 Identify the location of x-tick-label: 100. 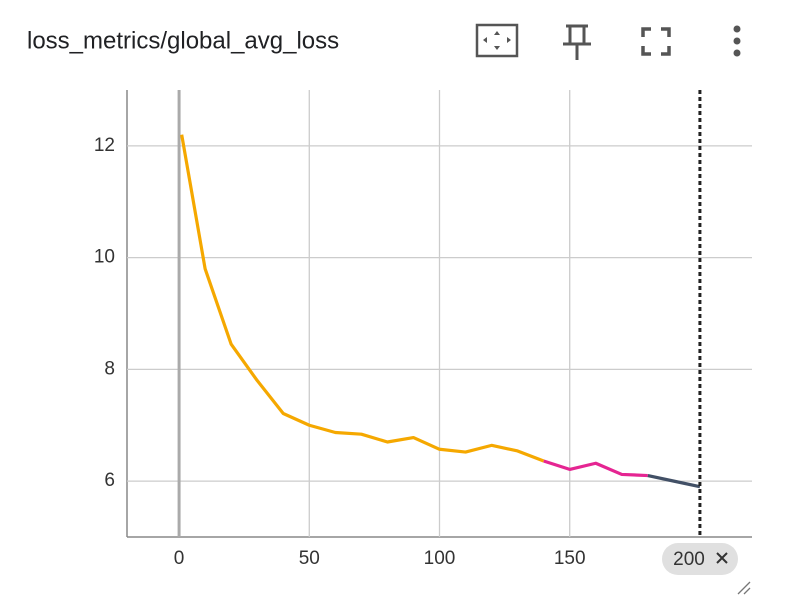
(440, 558).